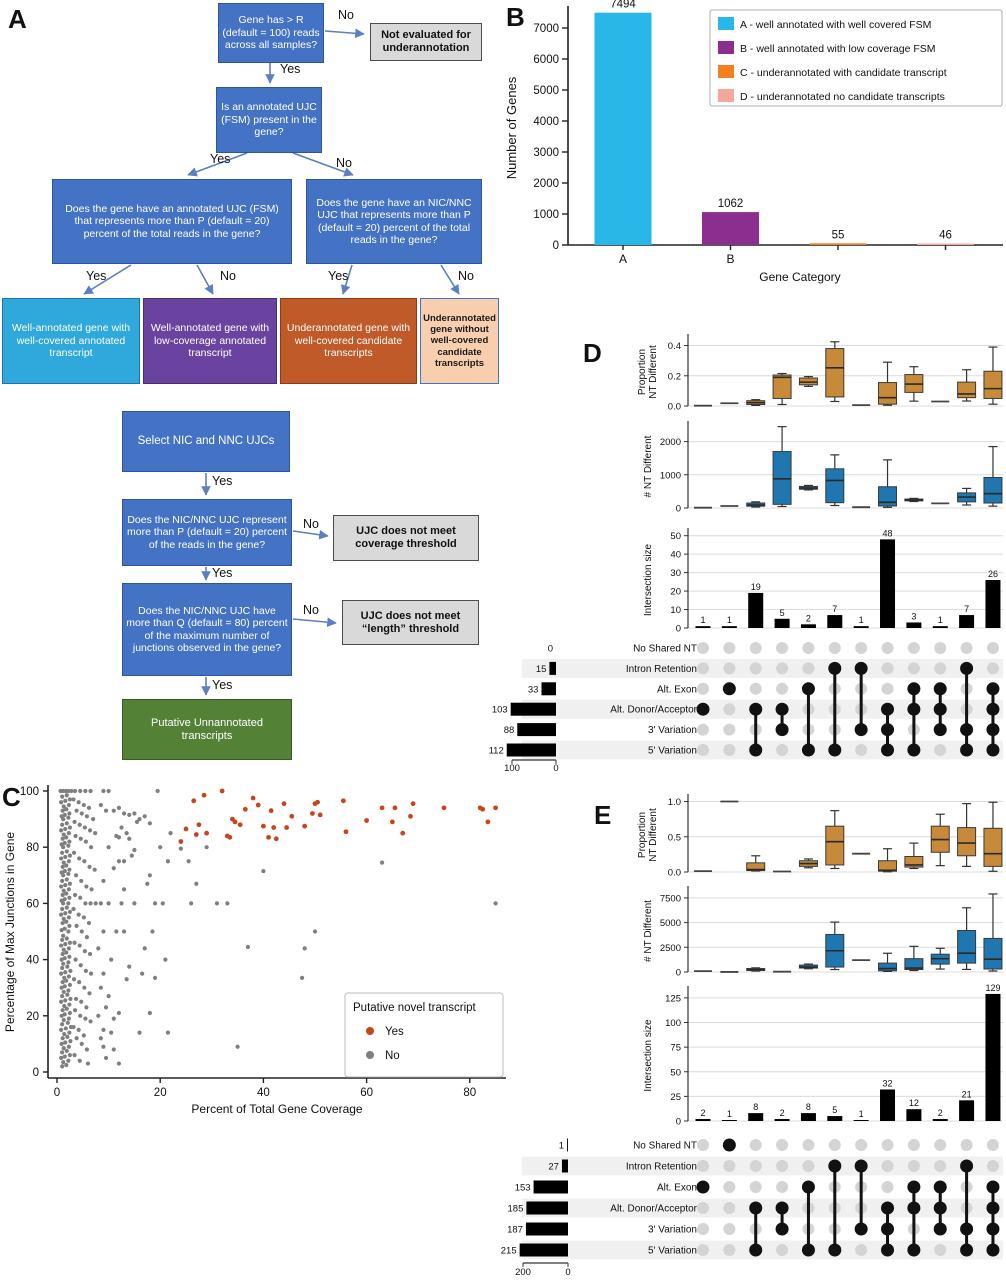 This screenshot has width=1006, height=1280. I want to click on flow-label-yes-7: Yes, so click(222, 685).